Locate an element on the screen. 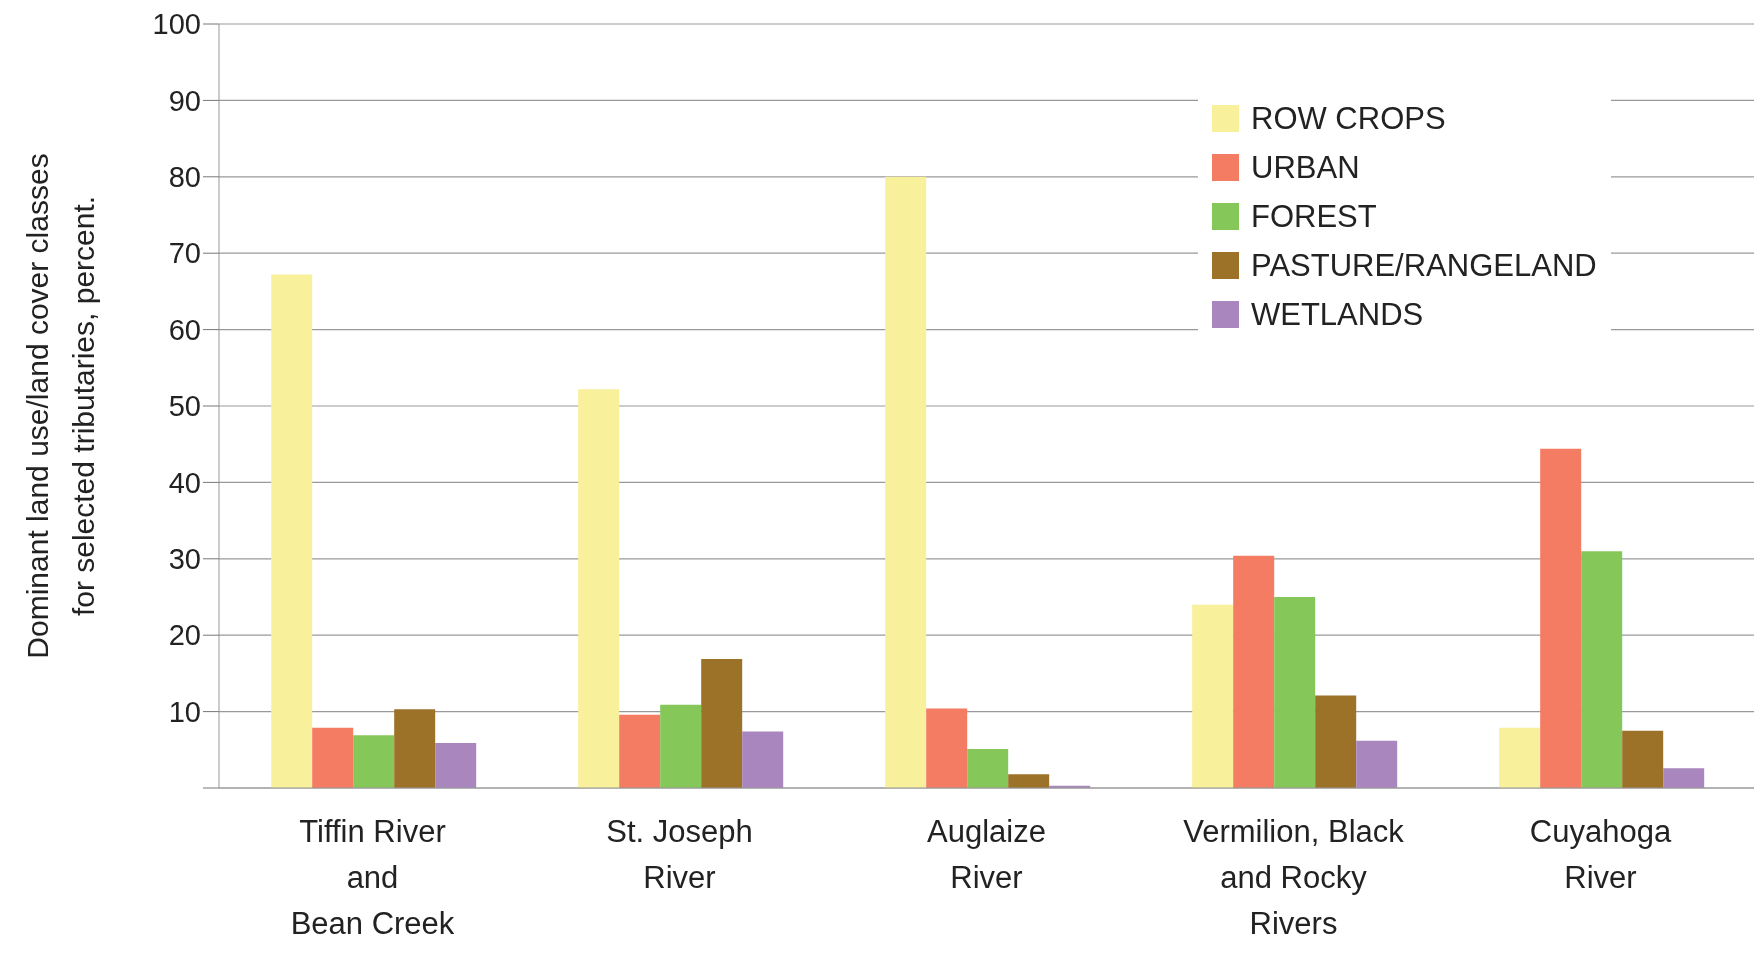 The width and height of the screenshot is (1762, 954). legend-label: PASTURE/RANGELAND is located at coordinates (1424, 265).